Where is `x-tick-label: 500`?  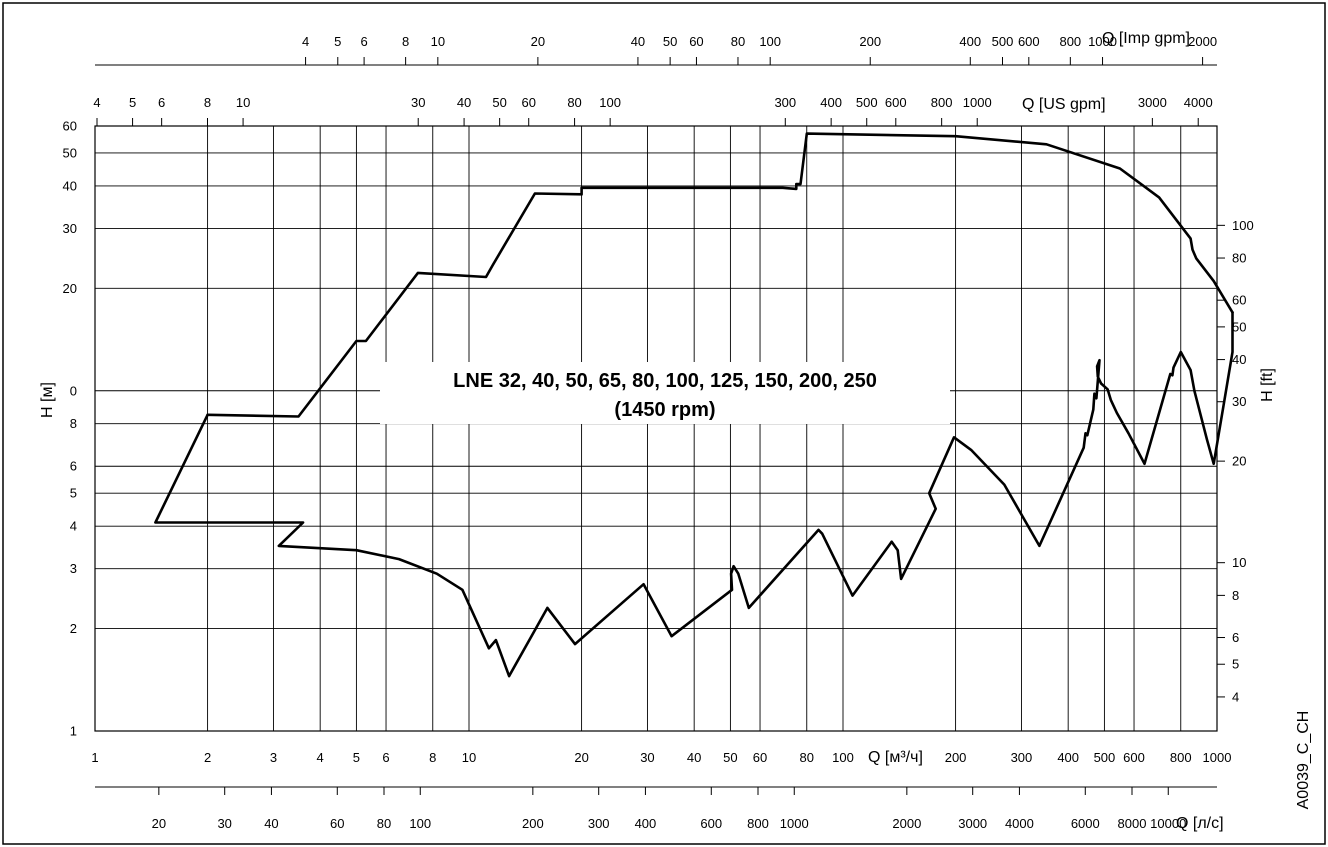 x-tick-label: 500 is located at coordinates (1105, 757).